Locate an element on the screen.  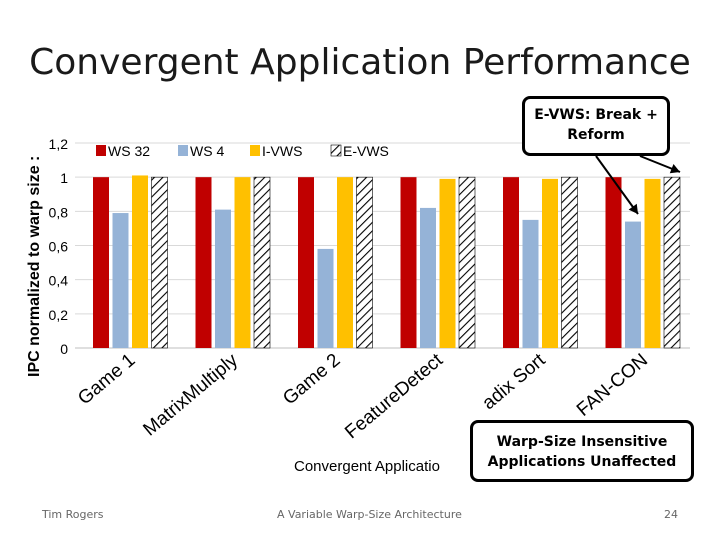
y-tick-label: 1,2 is located at coordinates (59, 144).